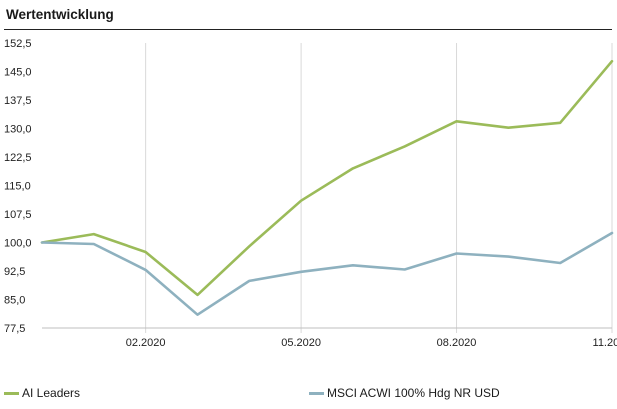 This screenshot has height=409, width=617. I want to click on x-tick-label: 02.2020, so click(146, 343).